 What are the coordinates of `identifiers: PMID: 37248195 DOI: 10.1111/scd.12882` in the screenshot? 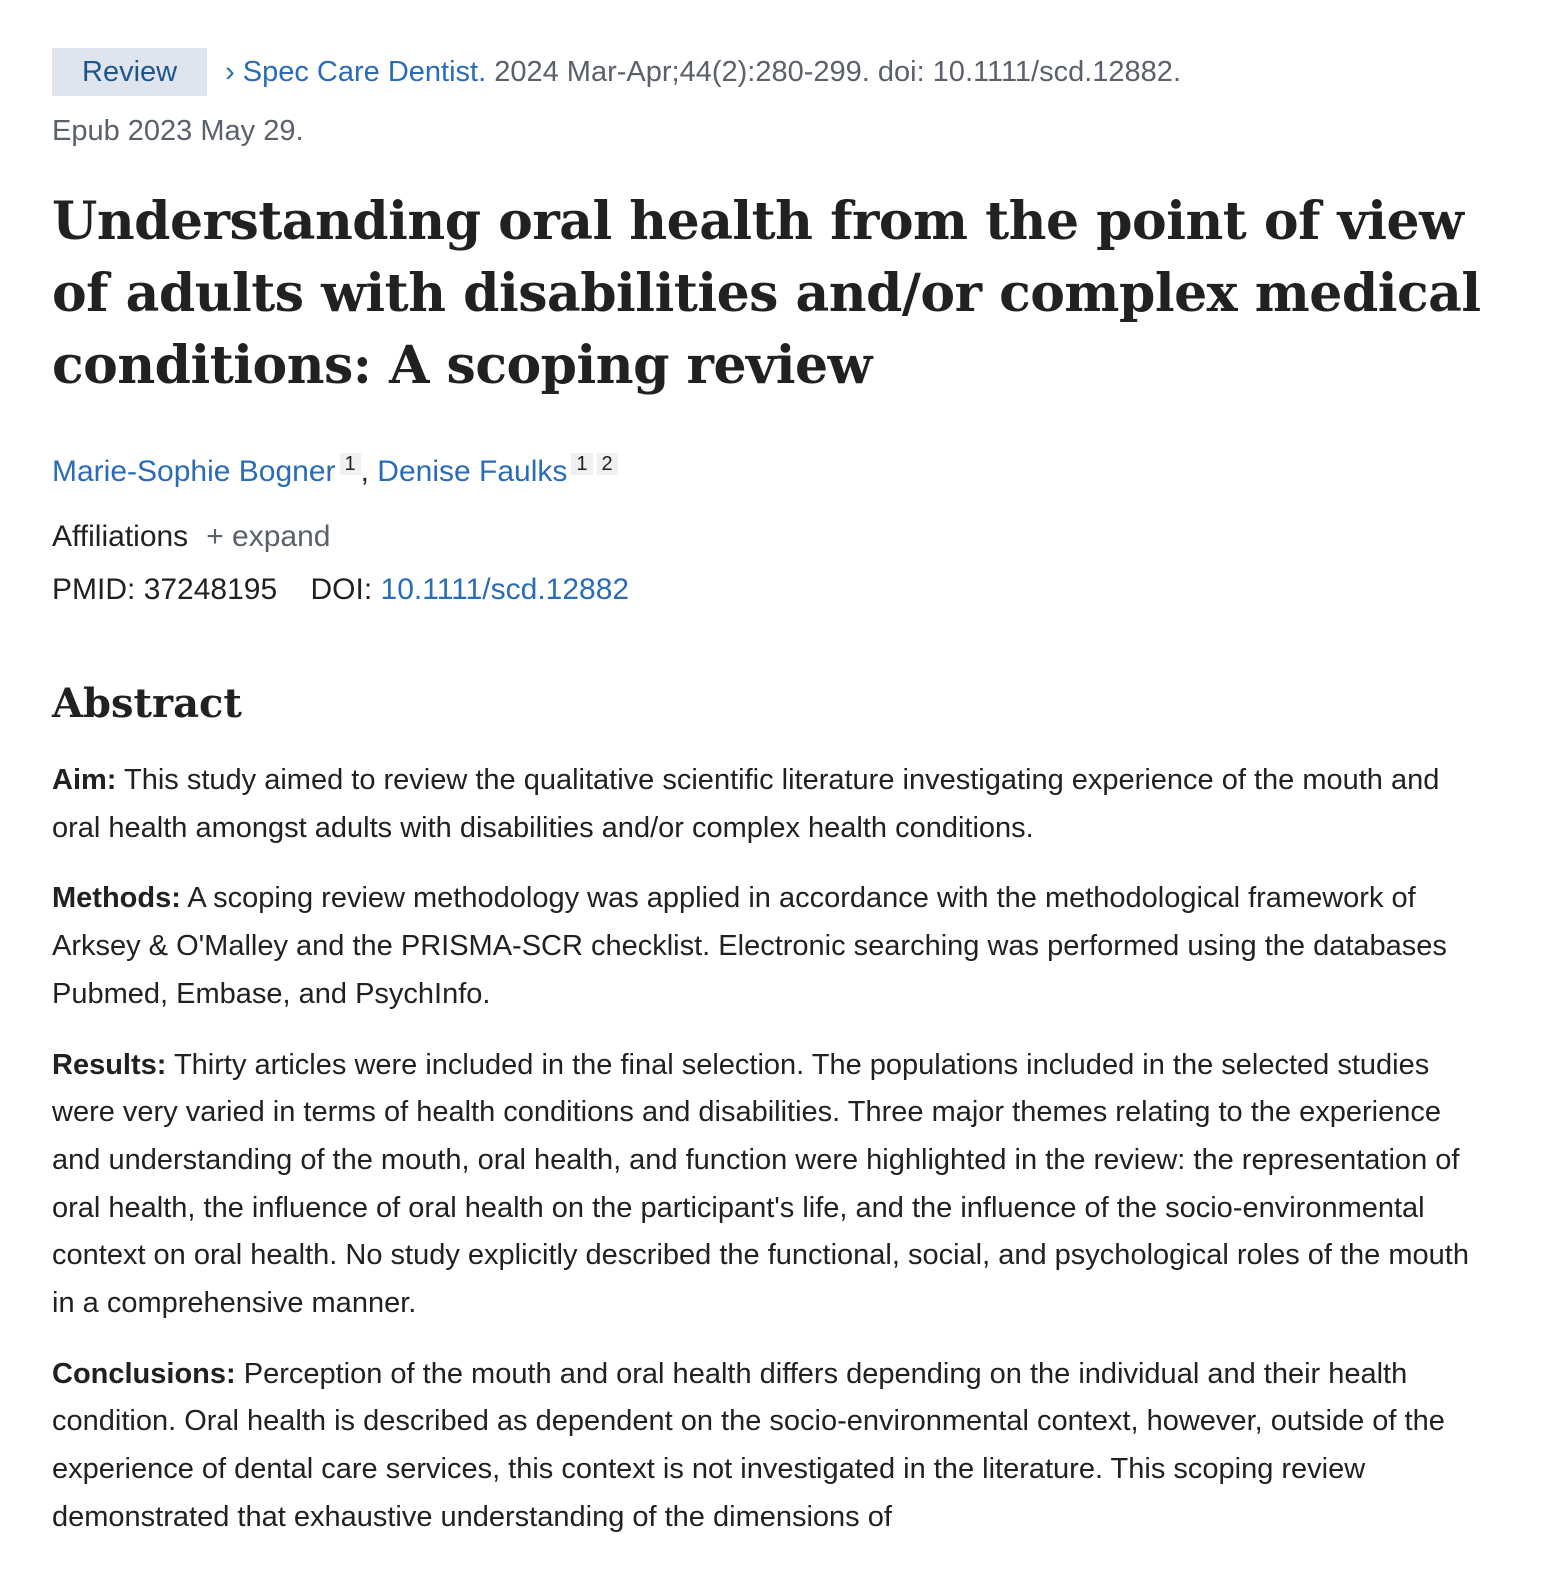 It's located at (340, 590).